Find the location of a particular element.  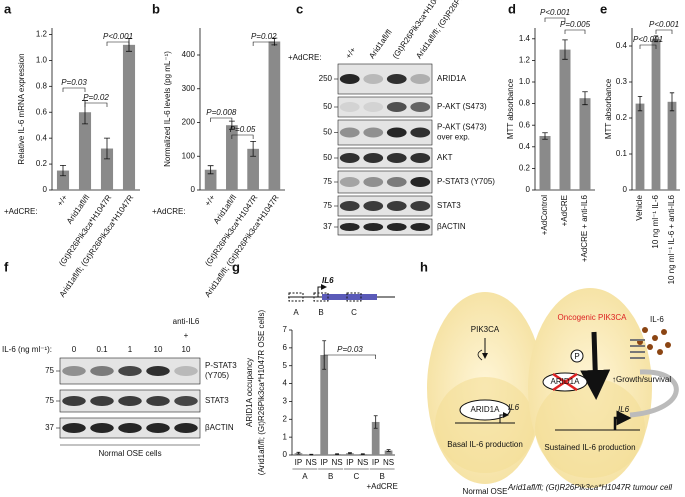

y-tick-label: 400 is located at coordinates (189, 54).